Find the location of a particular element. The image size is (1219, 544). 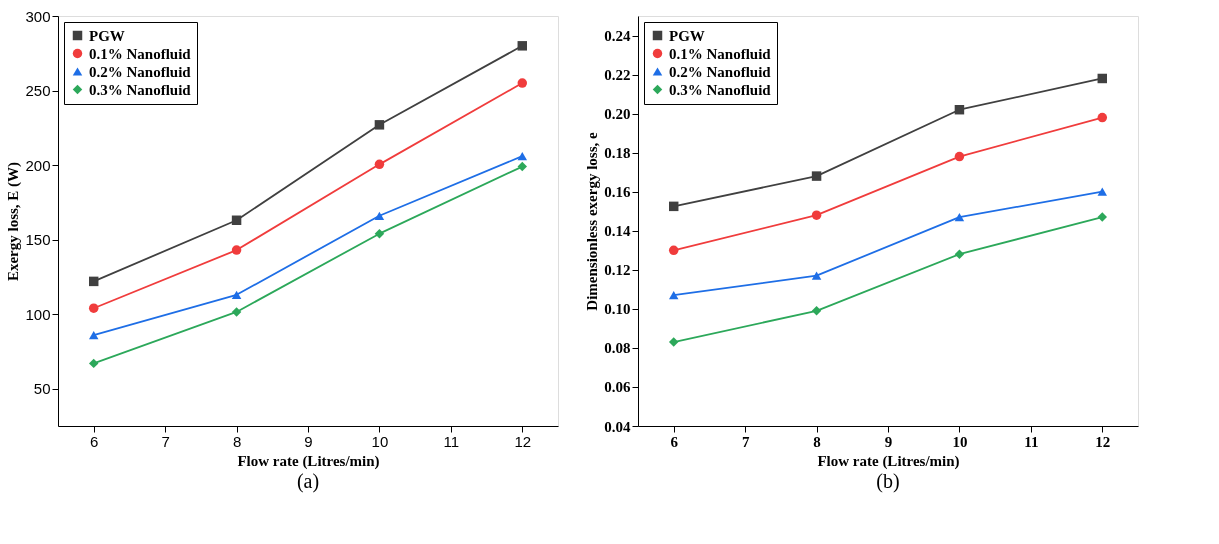

y-tick-label: 0.08 is located at coordinates (617, 348).